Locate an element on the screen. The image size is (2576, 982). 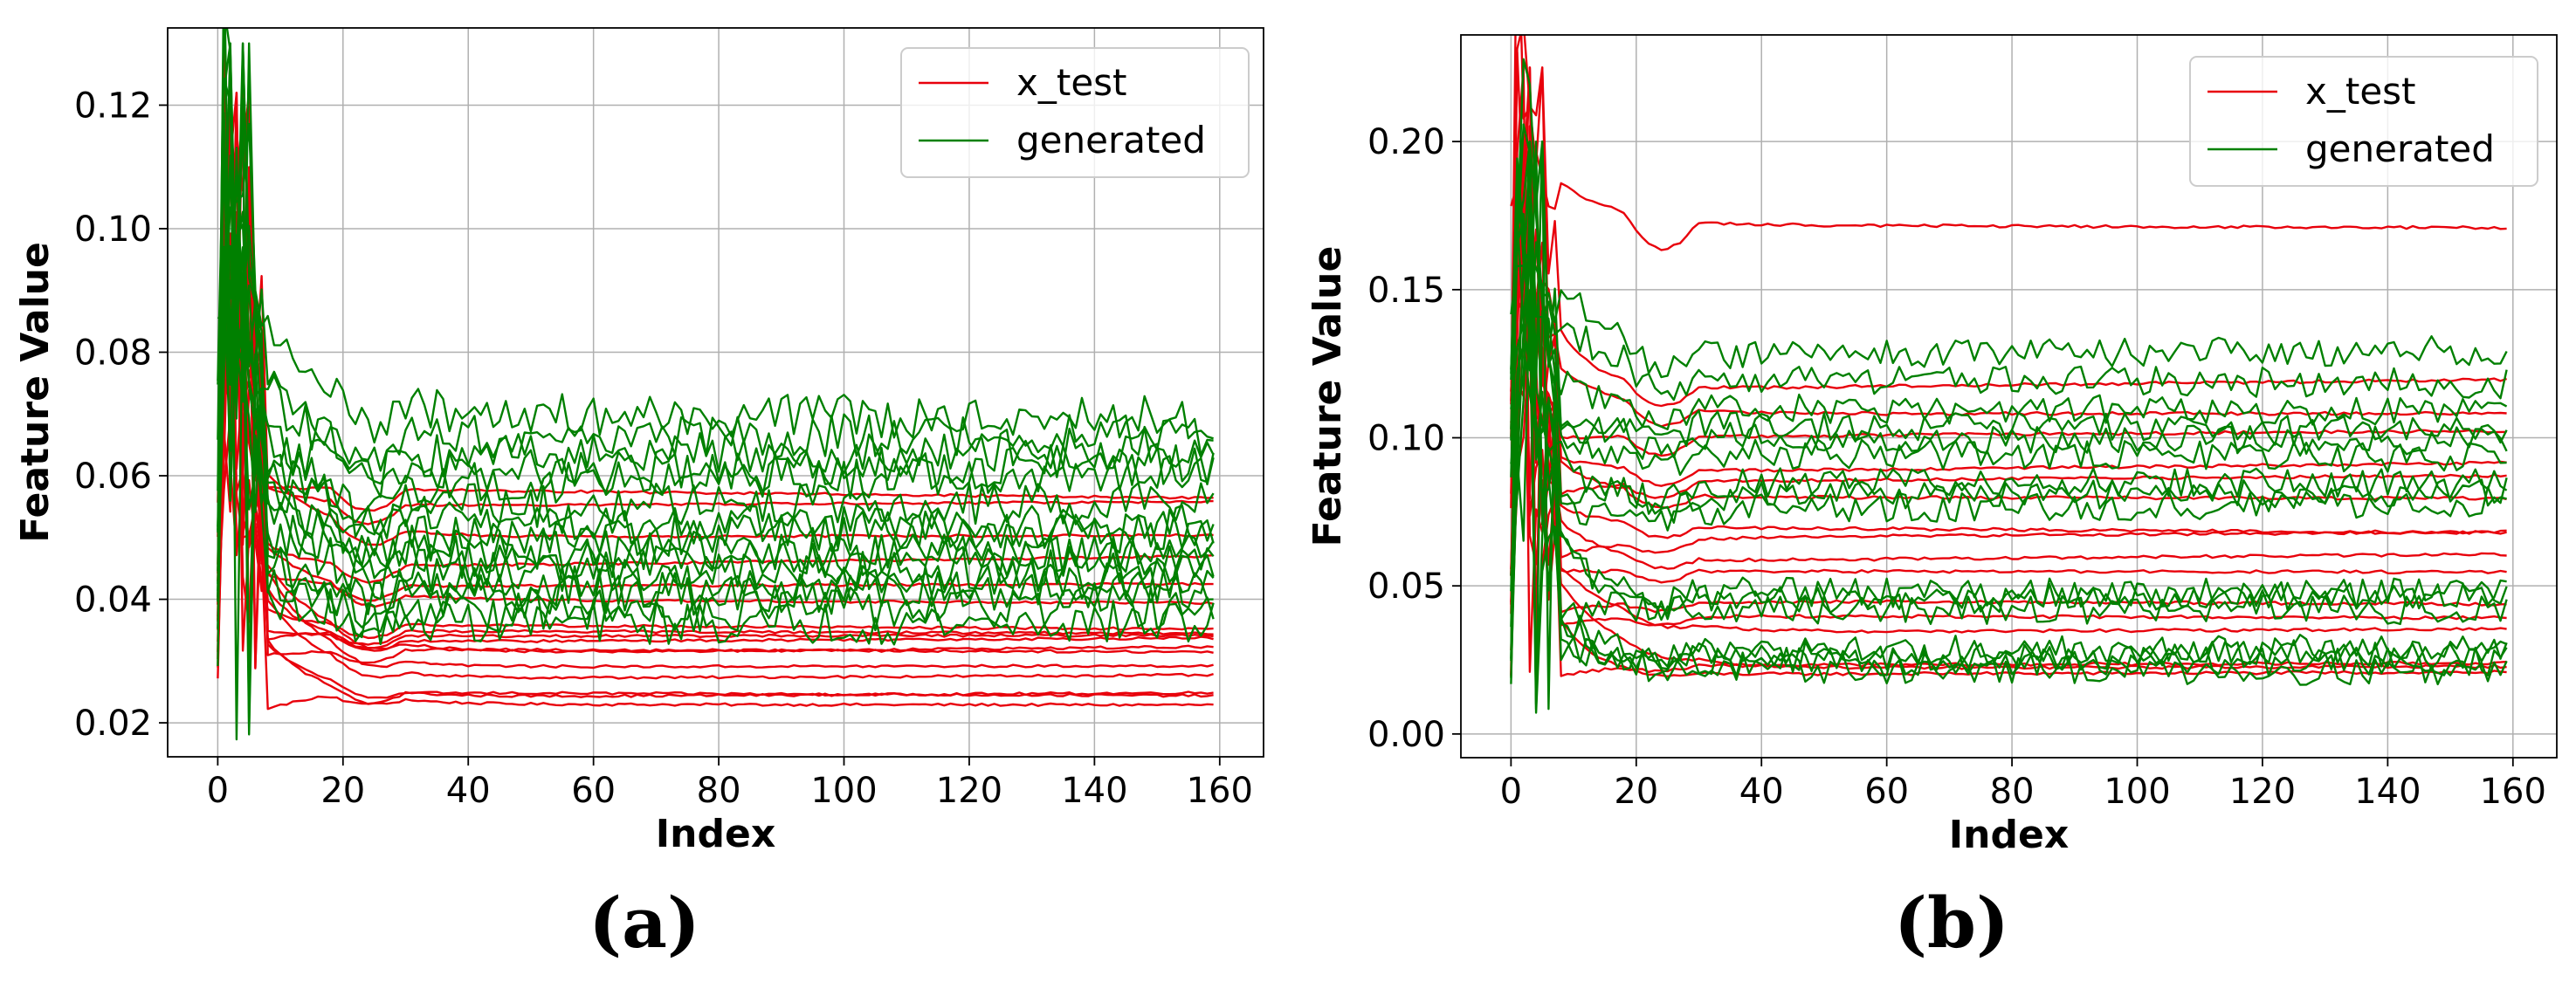
y-tick-label: 0.05 is located at coordinates (1406, 587).